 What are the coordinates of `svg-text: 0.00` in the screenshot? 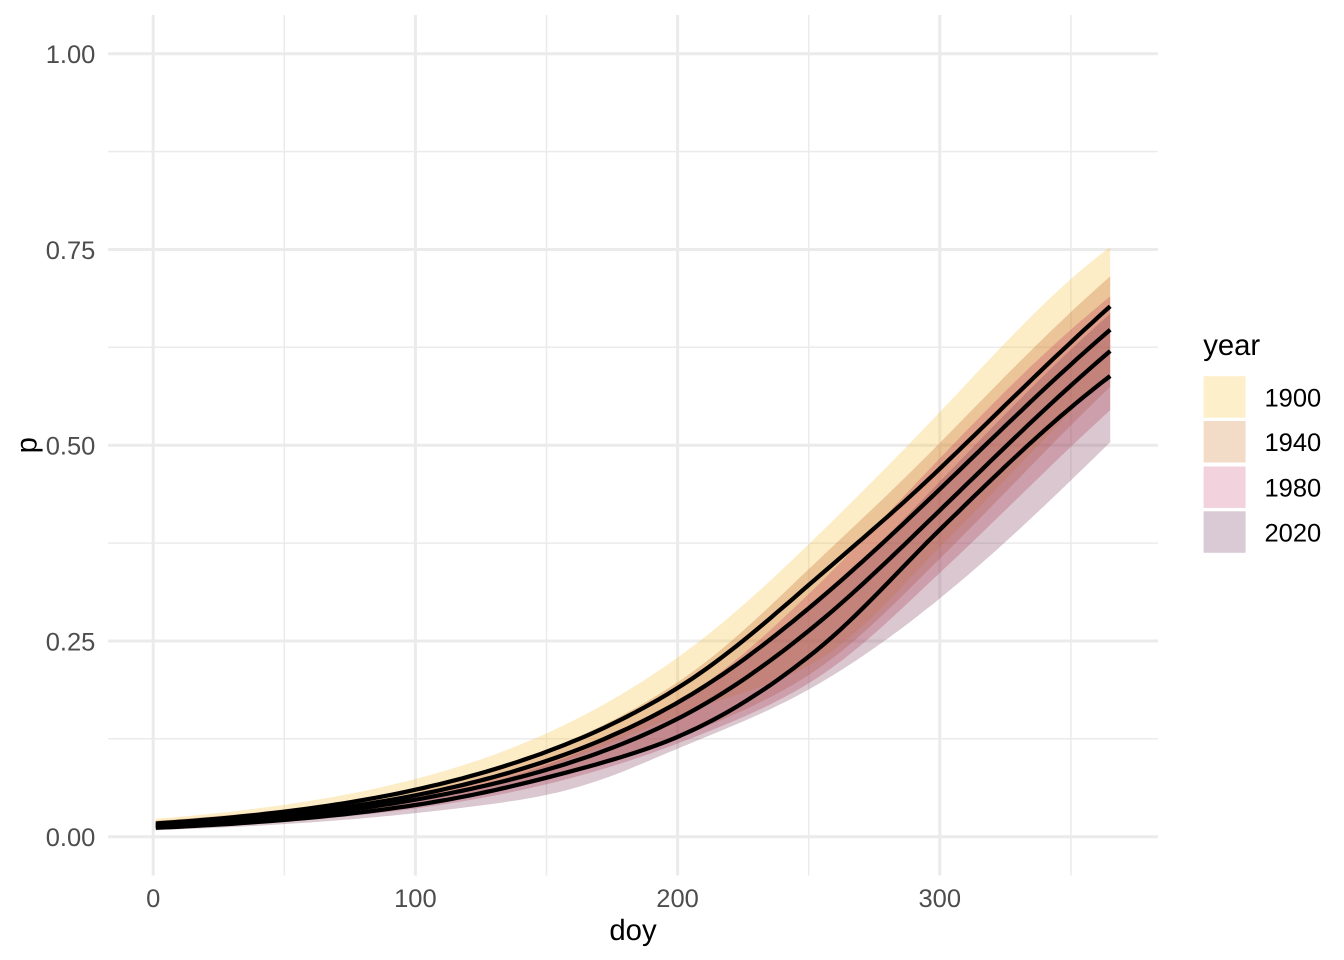 It's located at (71, 838).